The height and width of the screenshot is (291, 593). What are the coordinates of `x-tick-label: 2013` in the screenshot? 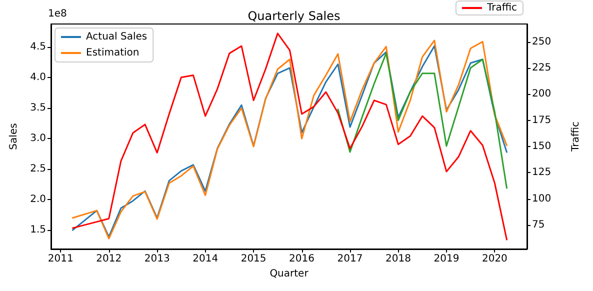 It's located at (157, 259).